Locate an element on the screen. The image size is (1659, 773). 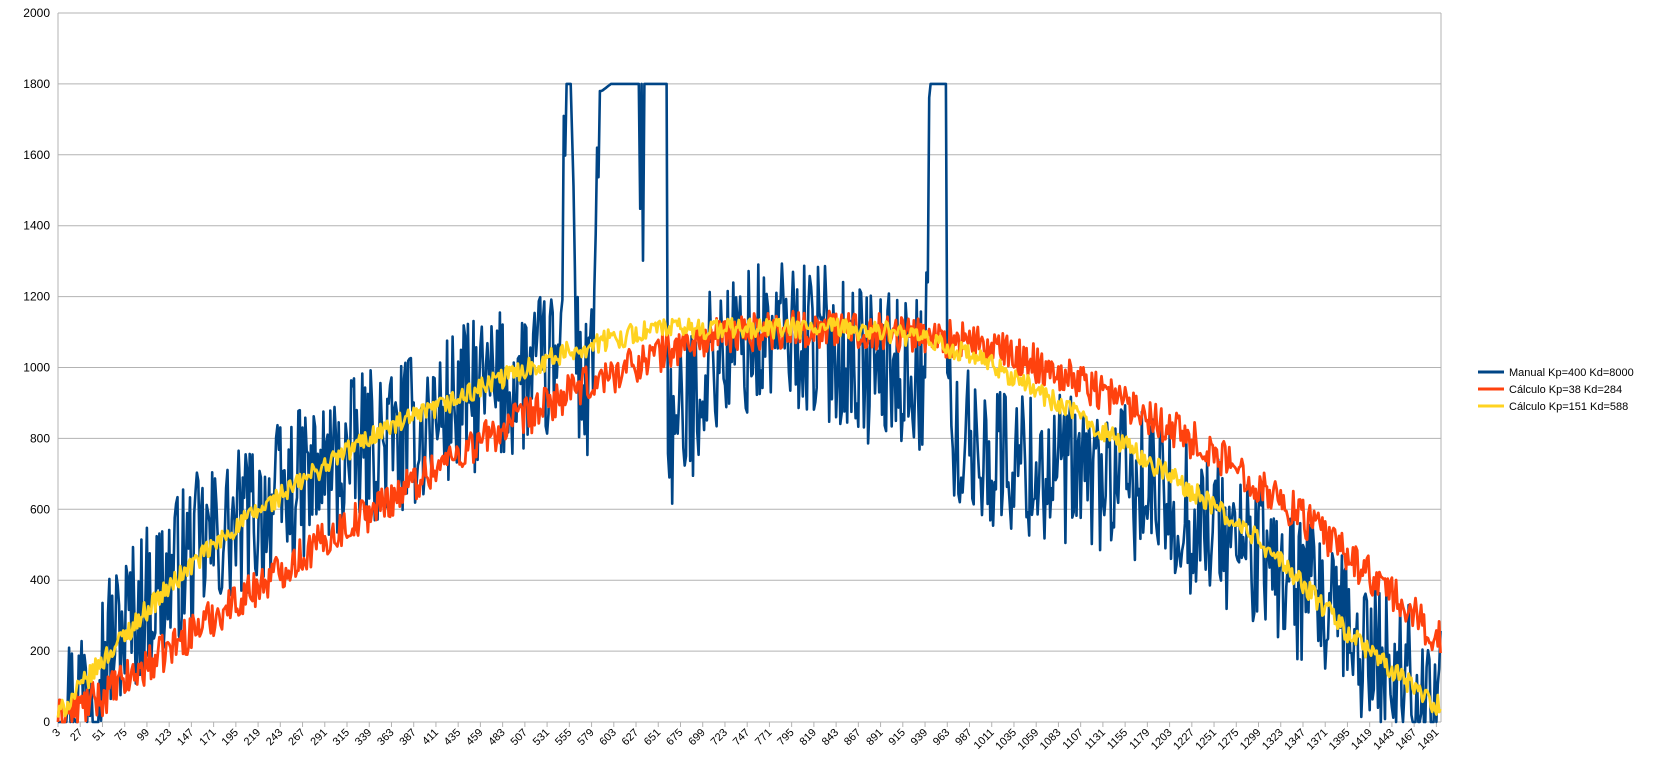
y-tick-label: 1200 is located at coordinates (36, 297).